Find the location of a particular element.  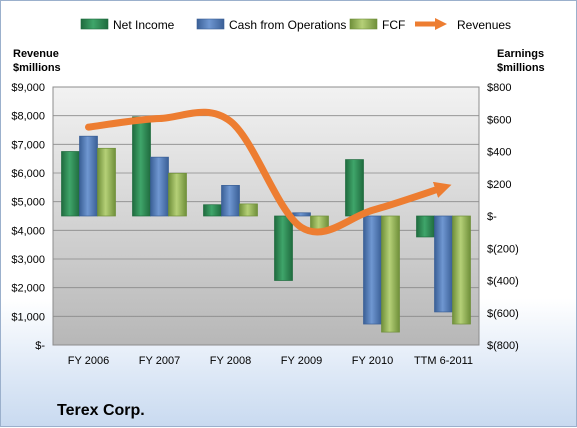

category-label-4: FY 2010 is located at coordinates (372, 361).